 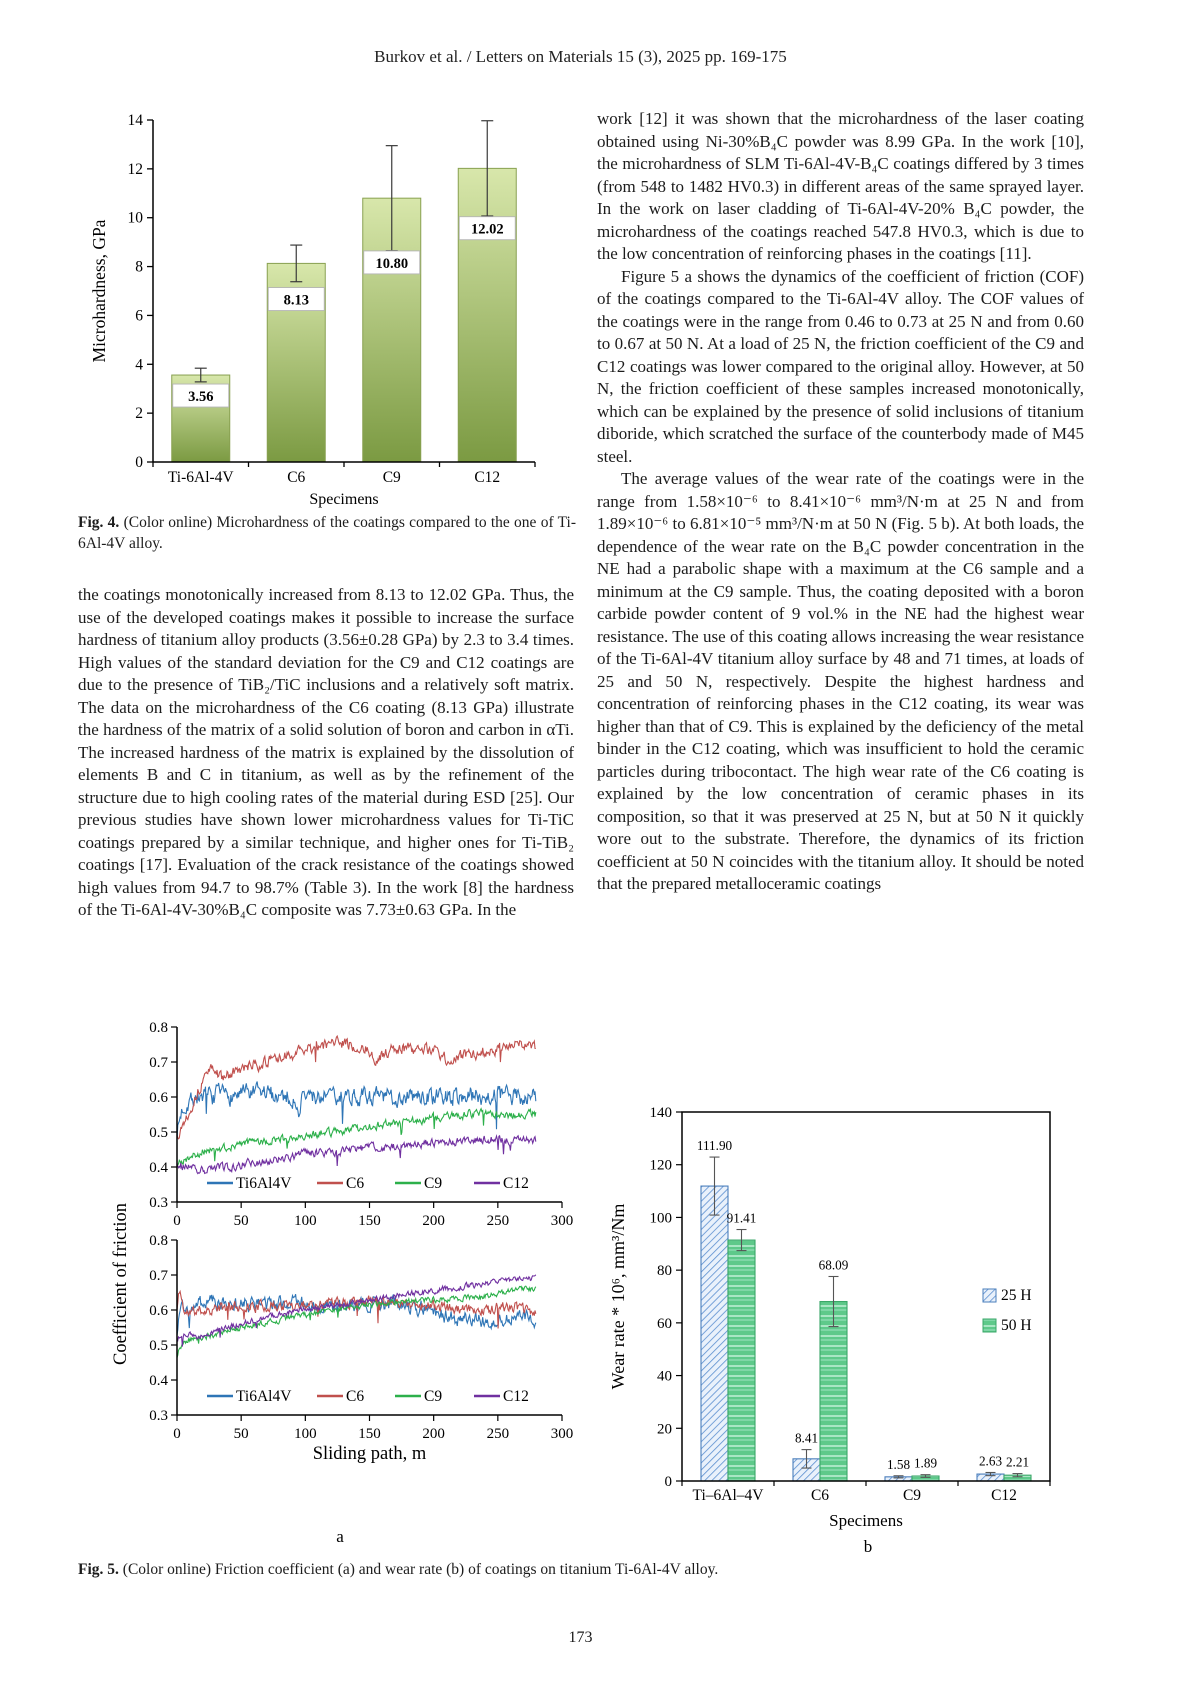 What do you see at coordinates (664, 1377) in the screenshot?
I see `fig5b-ytick: 40` at bounding box center [664, 1377].